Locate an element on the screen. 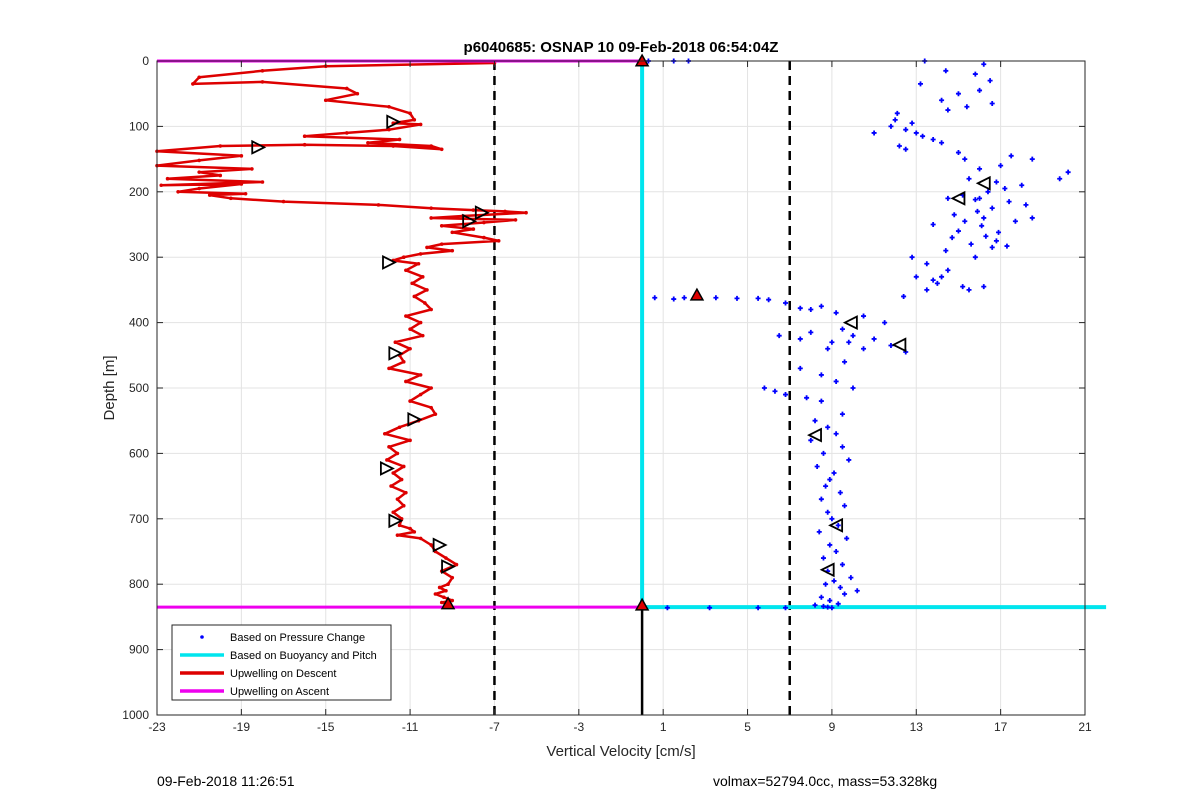  y-tick-label: 600 is located at coordinates (139, 453).